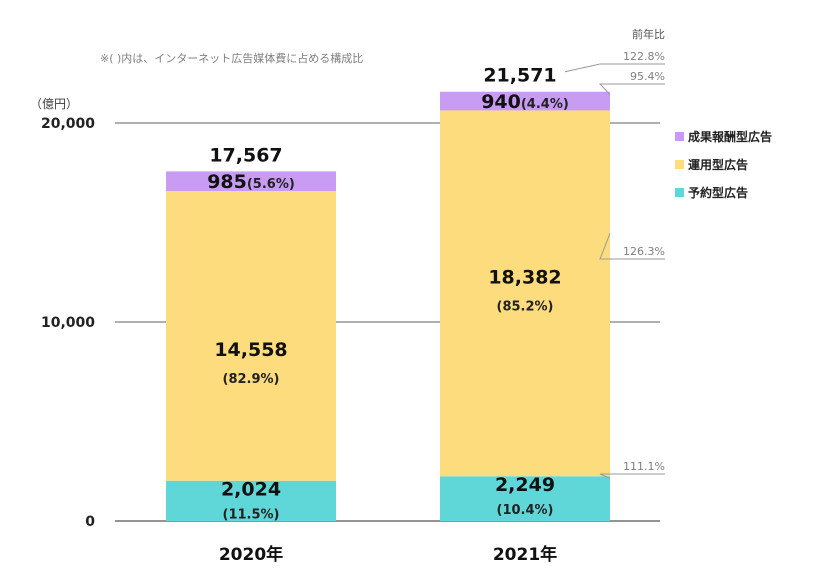 Image resolution: width=834 pixels, height=576 pixels. I want to click on legend-label: 運用型広告, so click(718, 164).